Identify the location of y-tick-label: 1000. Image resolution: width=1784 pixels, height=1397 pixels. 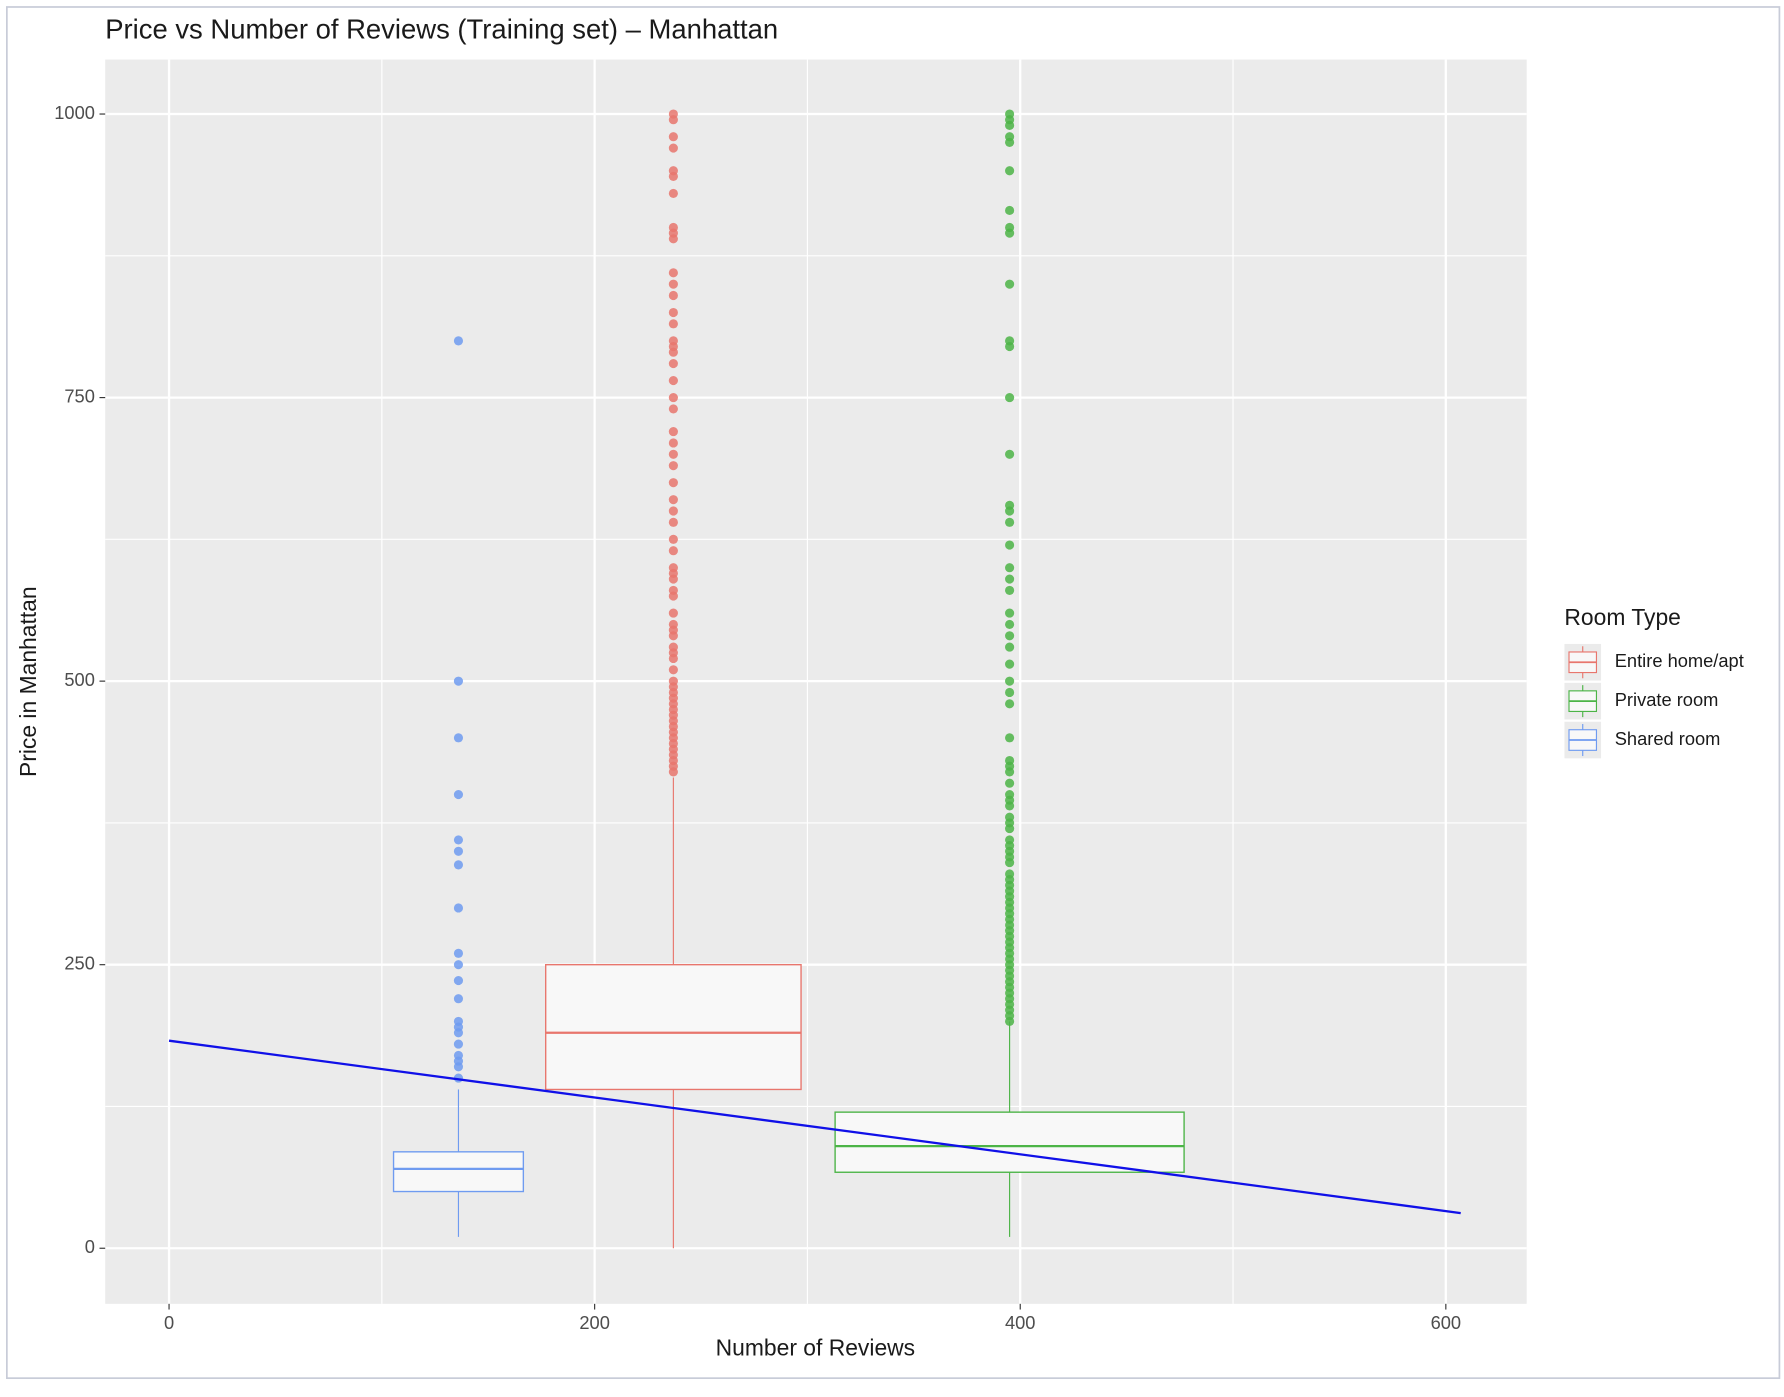
(74, 112).